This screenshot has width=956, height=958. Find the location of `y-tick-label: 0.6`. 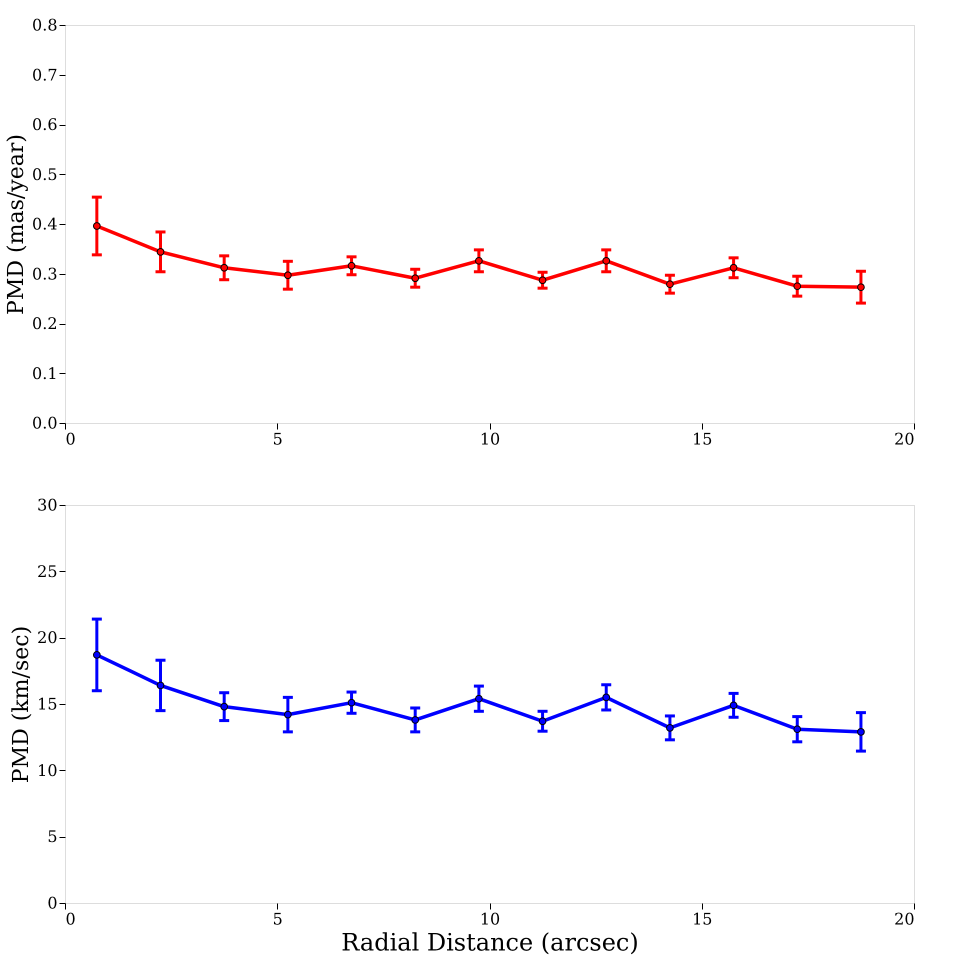

y-tick-label: 0.6 is located at coordinates (45, 124).